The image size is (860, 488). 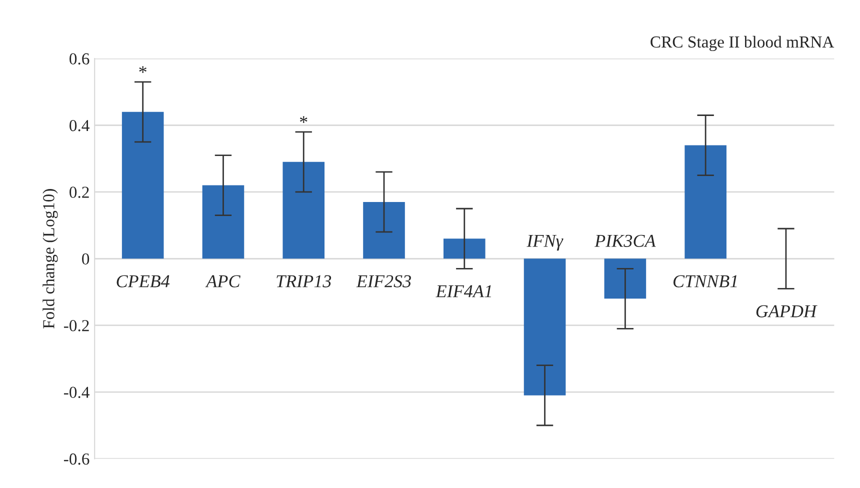 What do you see at coordinates (79, 192) in the screenshot?
I see `y-tick-label: 0.2` at bounding box center [79, 192].